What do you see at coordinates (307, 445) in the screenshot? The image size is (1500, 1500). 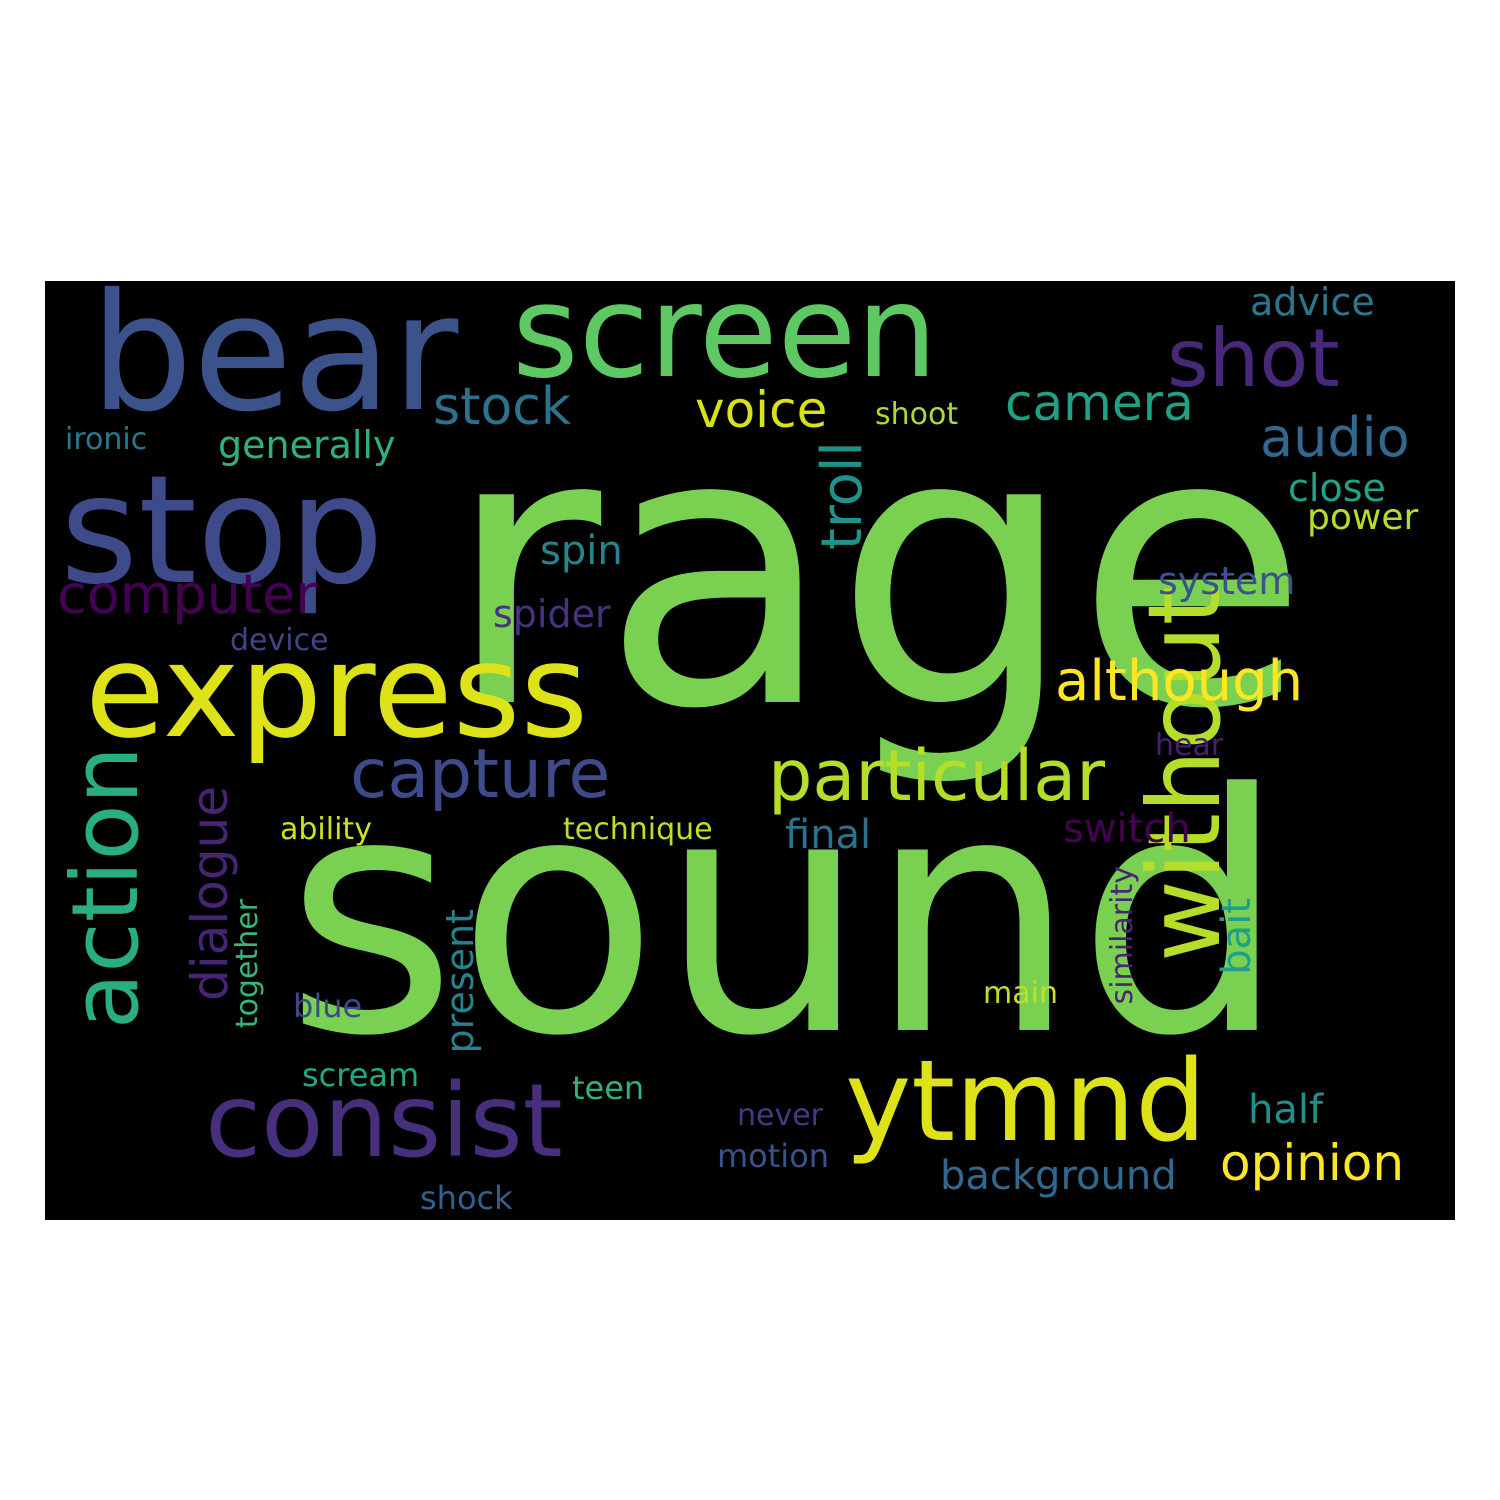 I see `word-generally: generally` at bounding box center [307, 445].